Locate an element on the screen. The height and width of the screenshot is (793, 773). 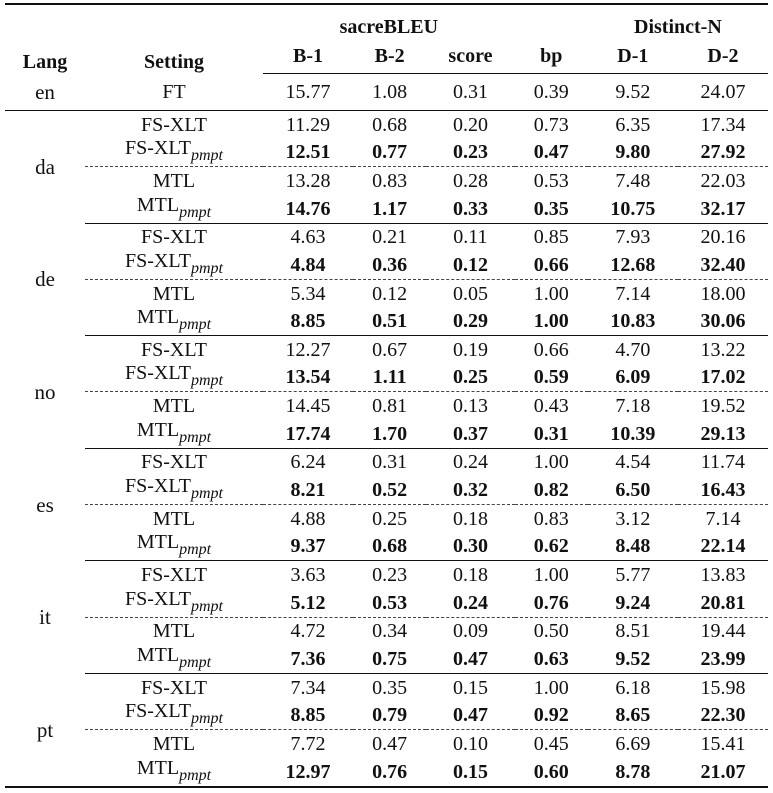
table-row: MTL 4.88 0.25 0.18 0.83 3.12 7.14 is located at coordinates (386, 518).